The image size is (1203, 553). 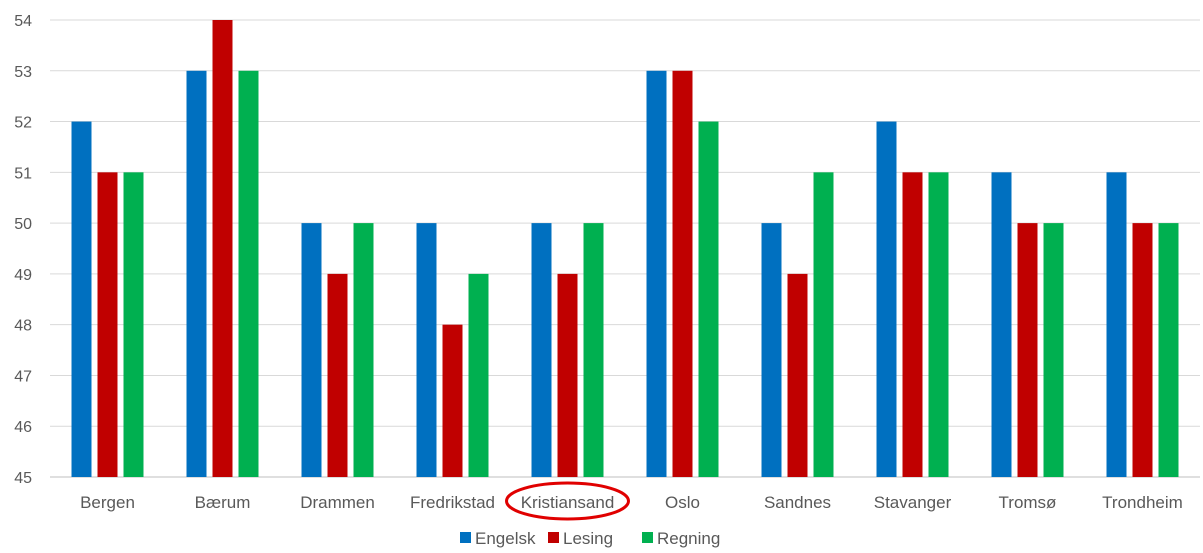 I want to click on y-tick-label: 45, so click(x=23, y=478).